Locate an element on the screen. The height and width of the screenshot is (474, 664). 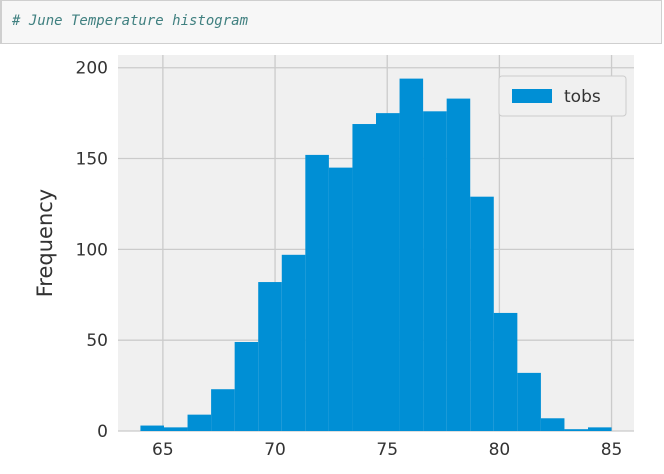
legend-box is located at coordinates (562, 96).